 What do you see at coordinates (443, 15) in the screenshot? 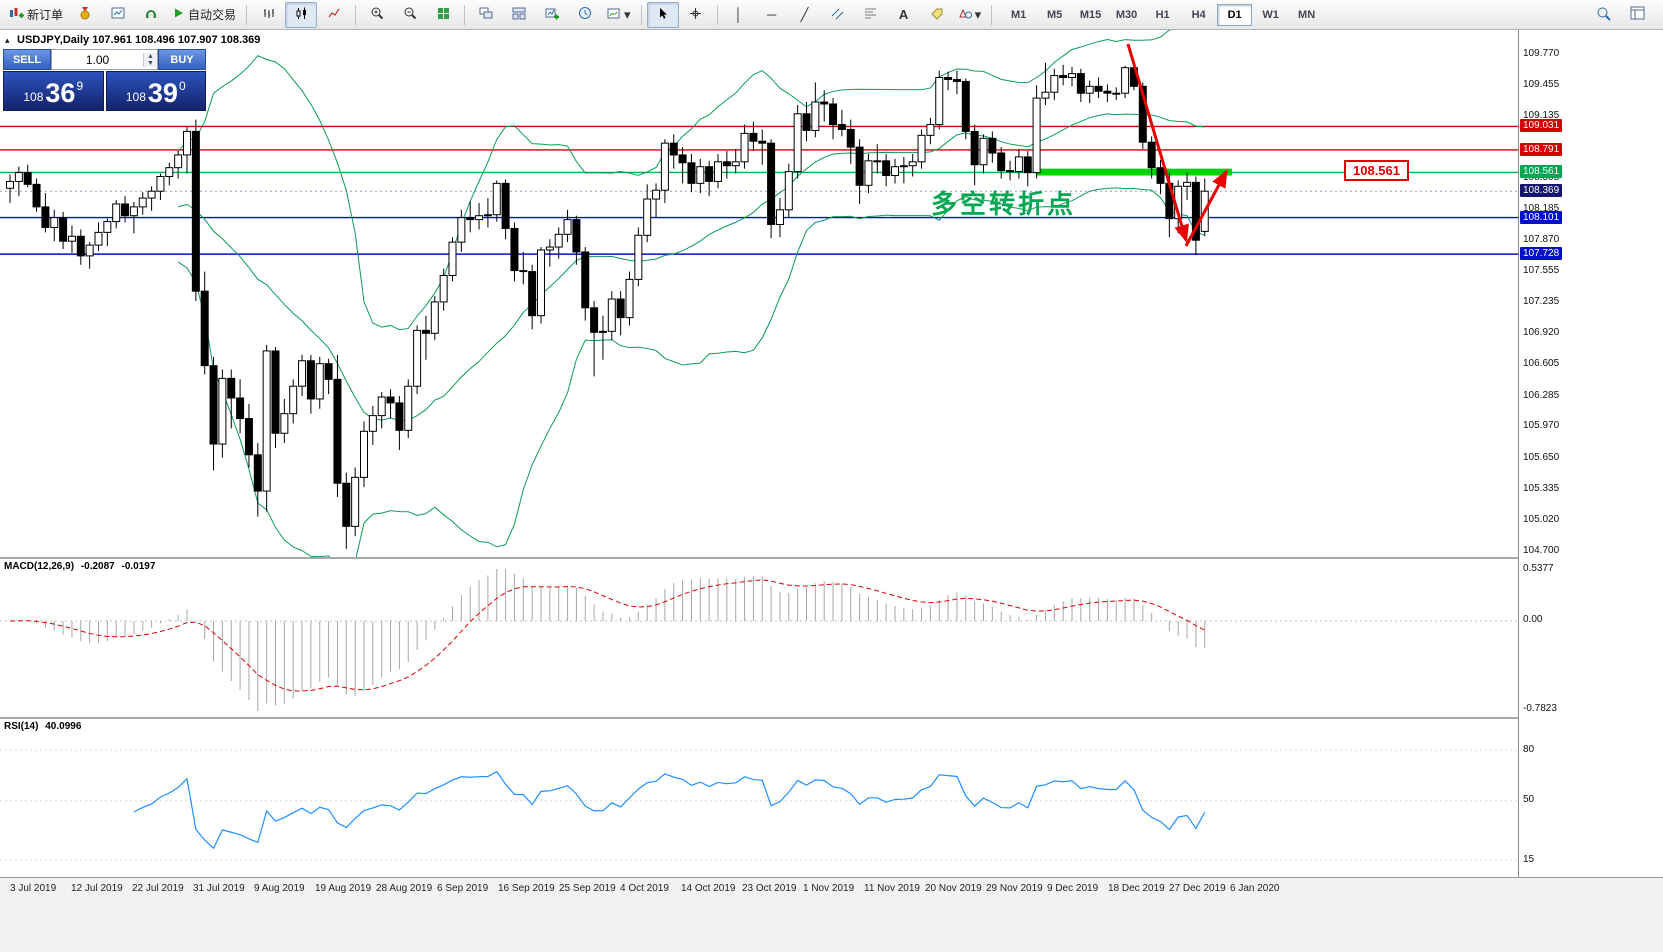
I see `auto-arrange-button` at bounding box center [443, 15].